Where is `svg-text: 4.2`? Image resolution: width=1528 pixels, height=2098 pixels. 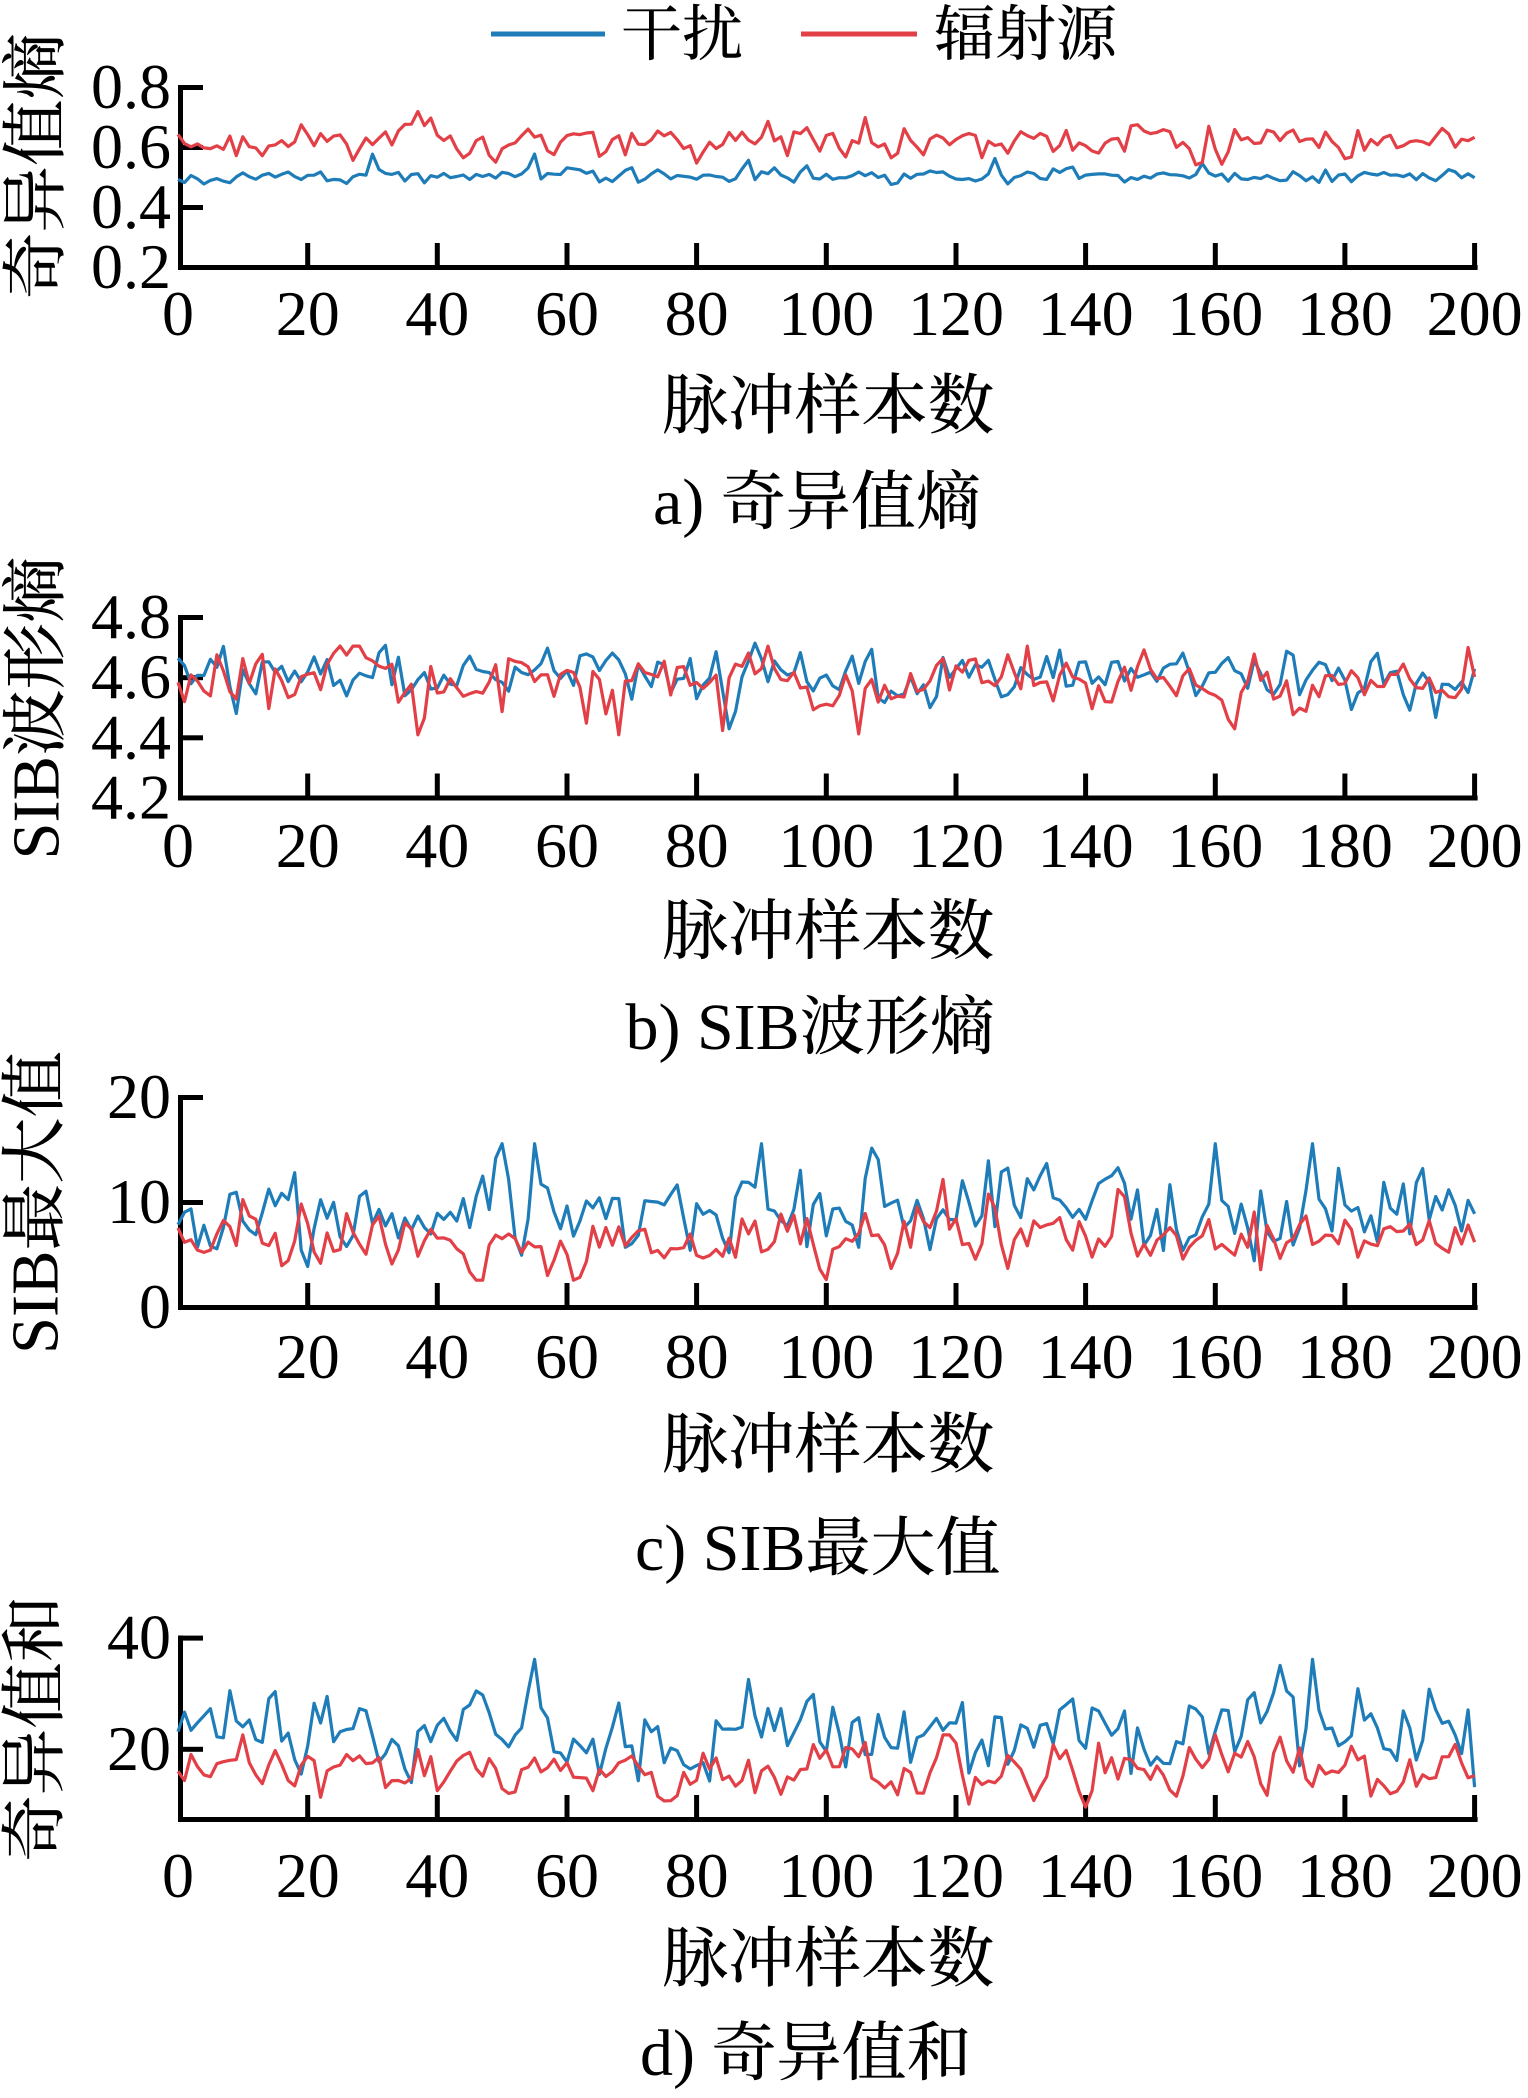
svg-text: 4.2 is located at coordinates (131, 797).